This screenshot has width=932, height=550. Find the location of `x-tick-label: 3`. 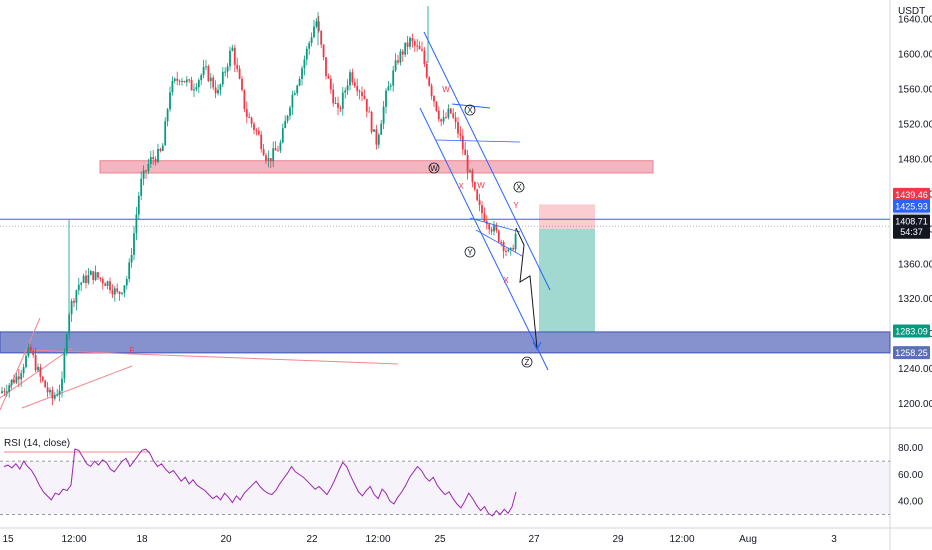

x-tick-label: 3 is located at coordinates (834, 539).